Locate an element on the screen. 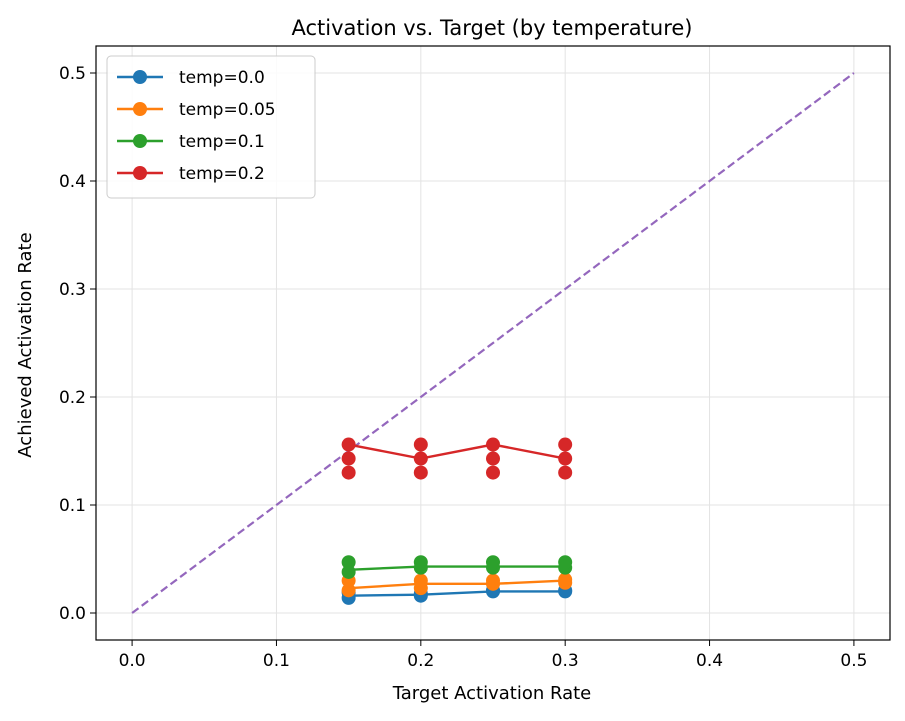  legend: temp=0.0 temp=0.05 temp=0.1 temp=0.2 is located at coordinates (211, 127).